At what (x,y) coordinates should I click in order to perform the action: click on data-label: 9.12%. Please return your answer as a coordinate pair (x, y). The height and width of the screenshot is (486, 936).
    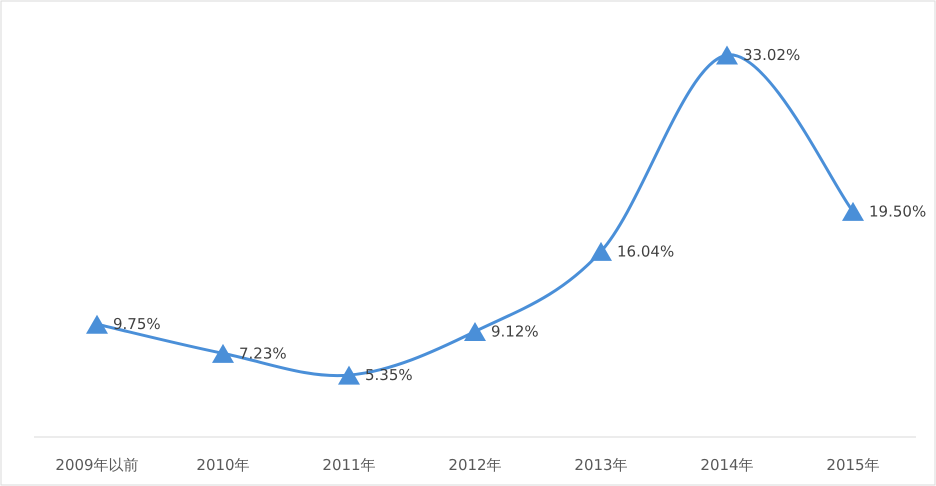
    Looking at the image, I should click on (515, 331).